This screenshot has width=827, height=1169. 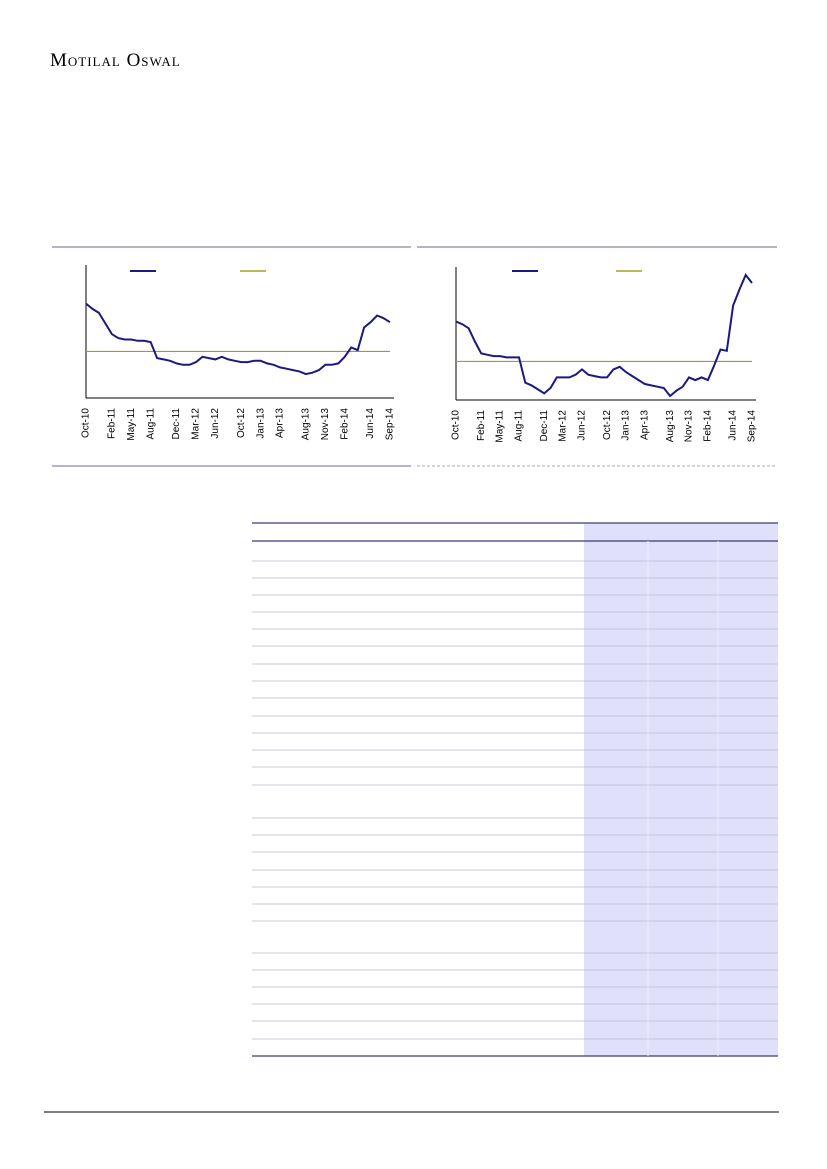 What do you see at coordinates (681, 789) in the screenshot?
I see `table-shade` at bounding box center [681, 789].